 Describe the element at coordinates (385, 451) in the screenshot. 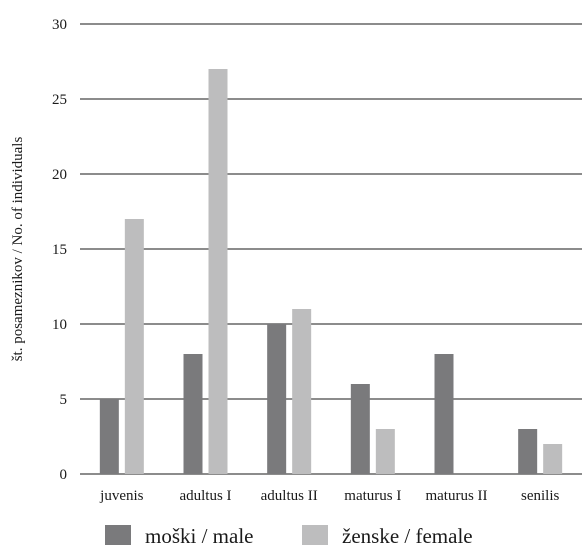

I see `bar-female-maturus-i` at that location.